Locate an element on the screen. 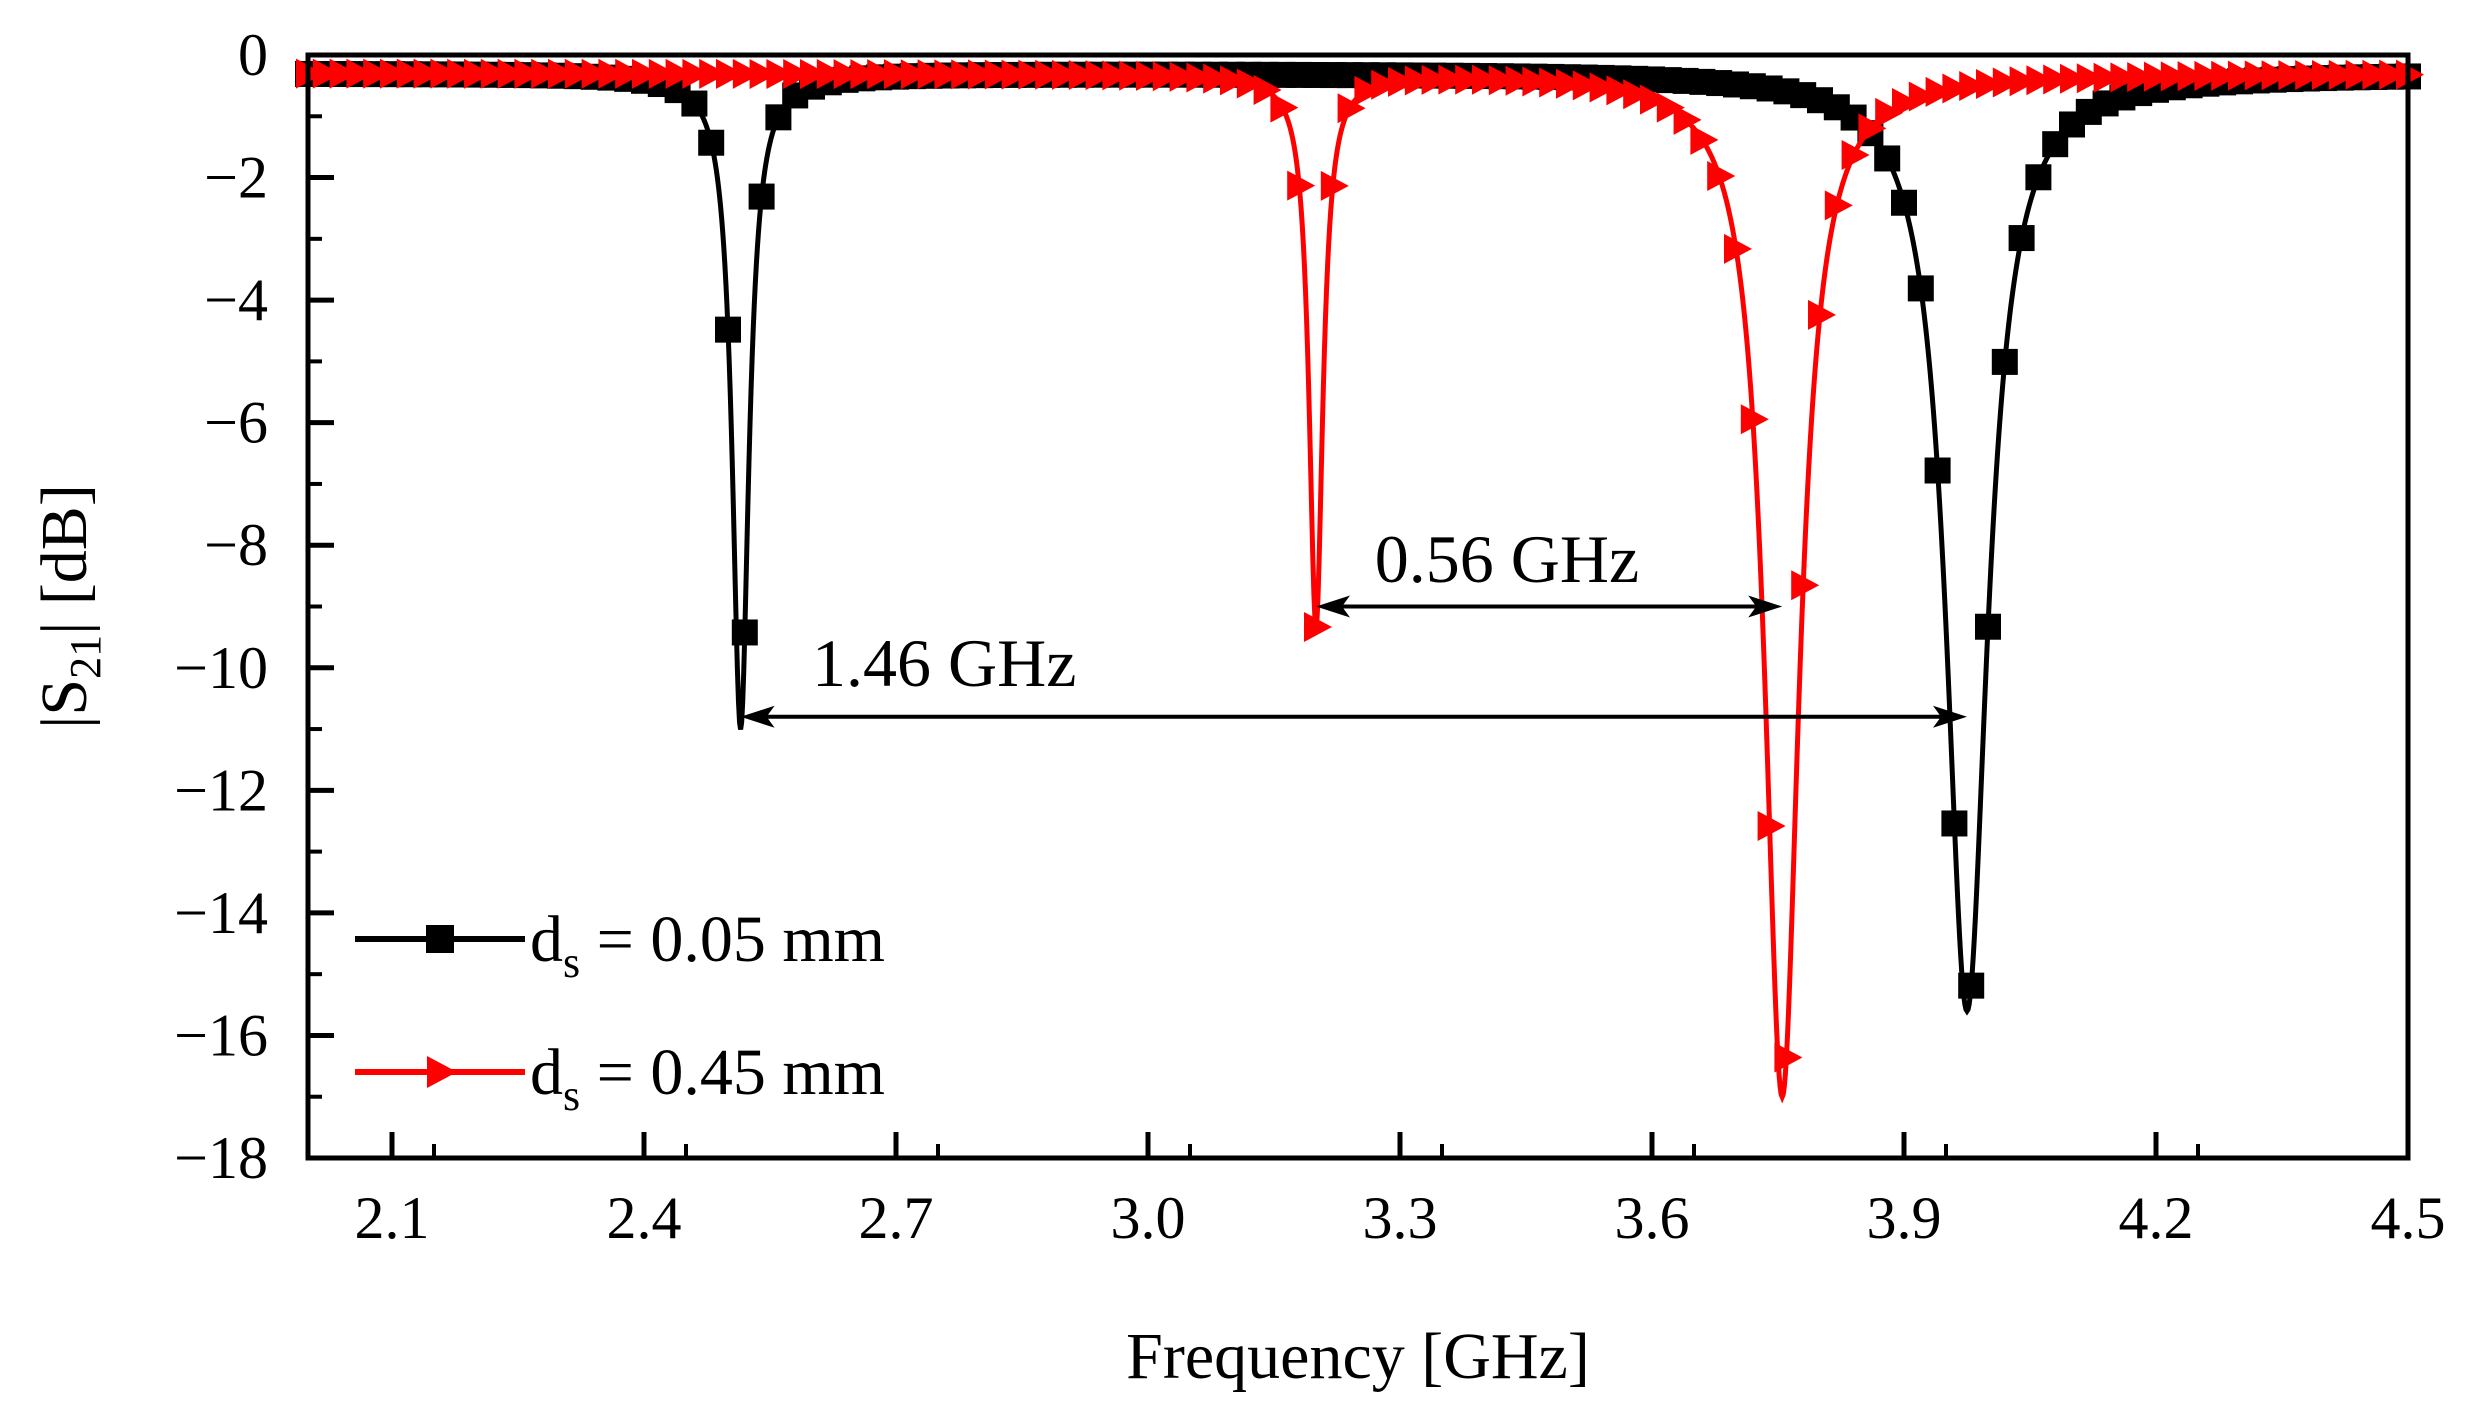 The width and height of the screenshot is (2476, 1414). annotation-label: 0.56 GHz is located at coordinates (1507, 559).